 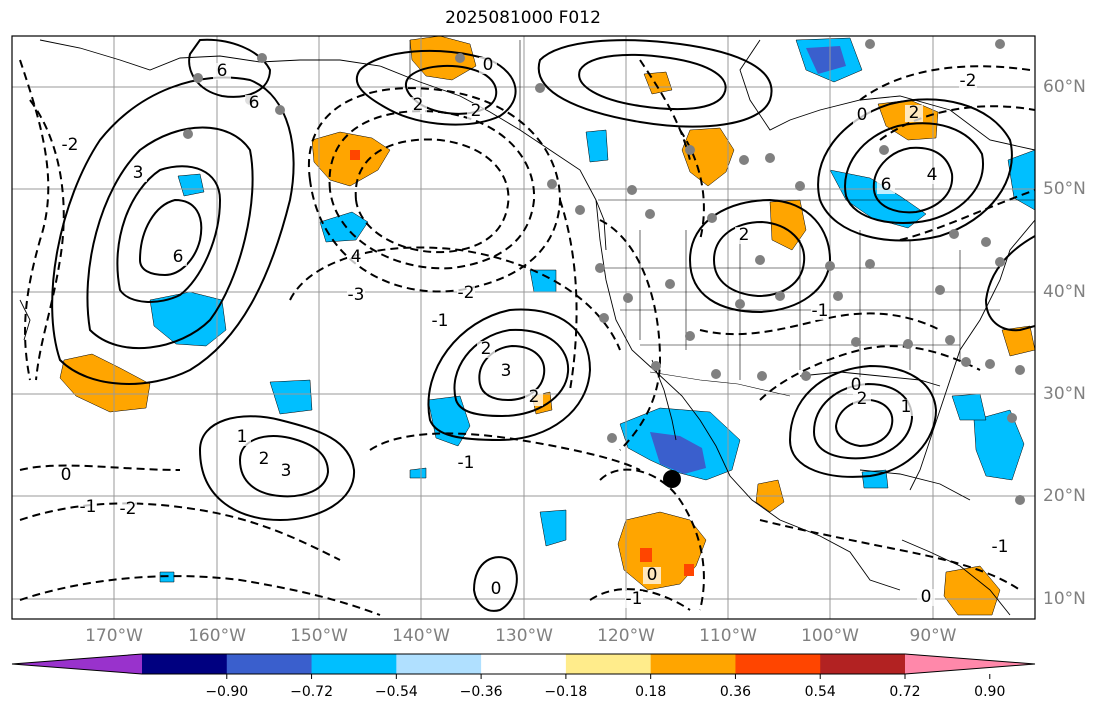 I want to click on longitude-label: 170°W, so click(x=114, y=636).